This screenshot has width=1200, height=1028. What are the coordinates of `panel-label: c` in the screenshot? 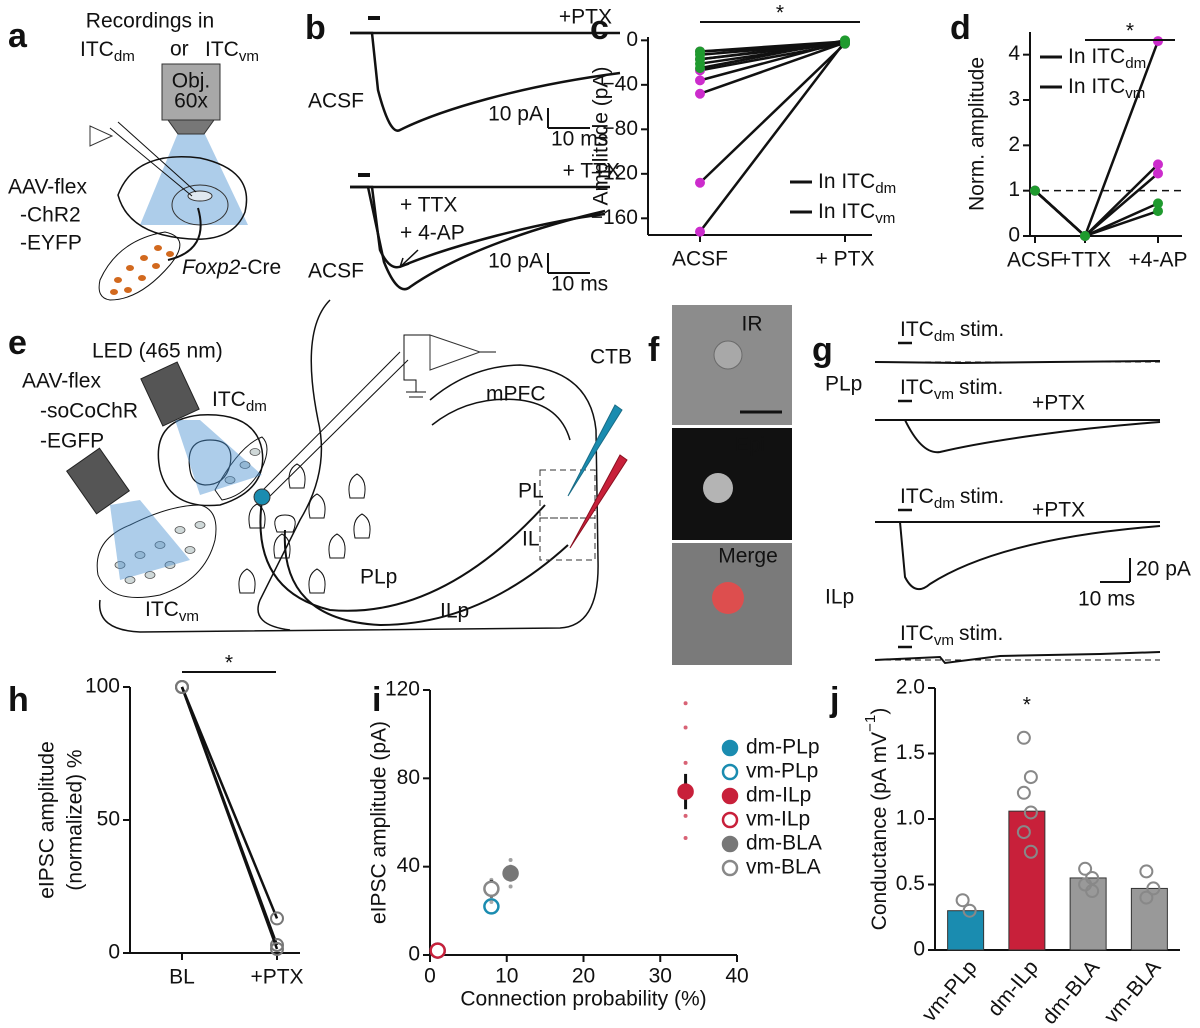 It's located at (599, 28).